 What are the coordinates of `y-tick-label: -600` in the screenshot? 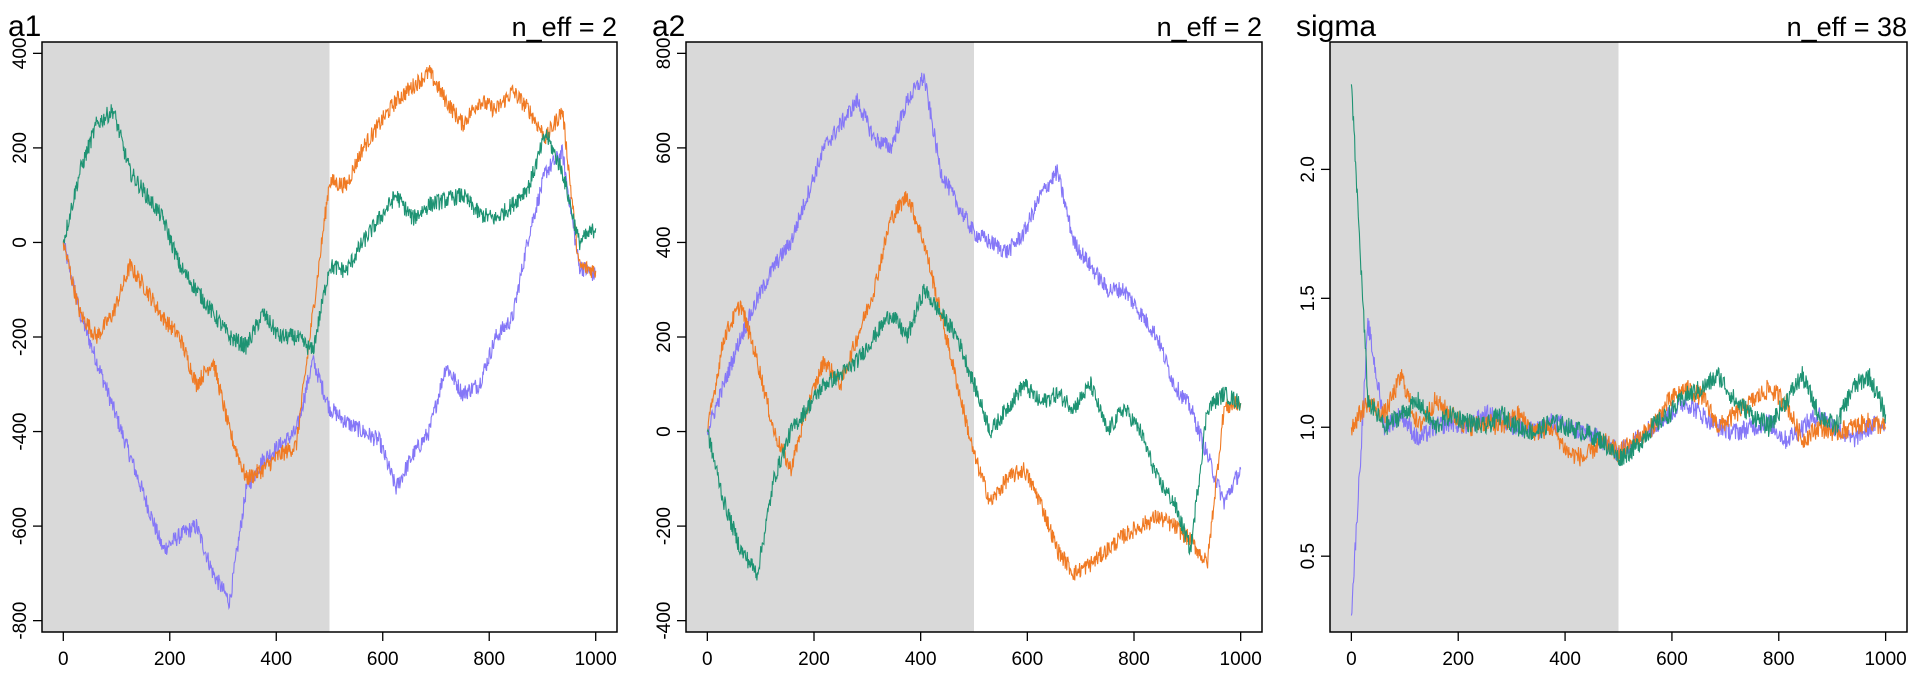 It's located at (20, 526).